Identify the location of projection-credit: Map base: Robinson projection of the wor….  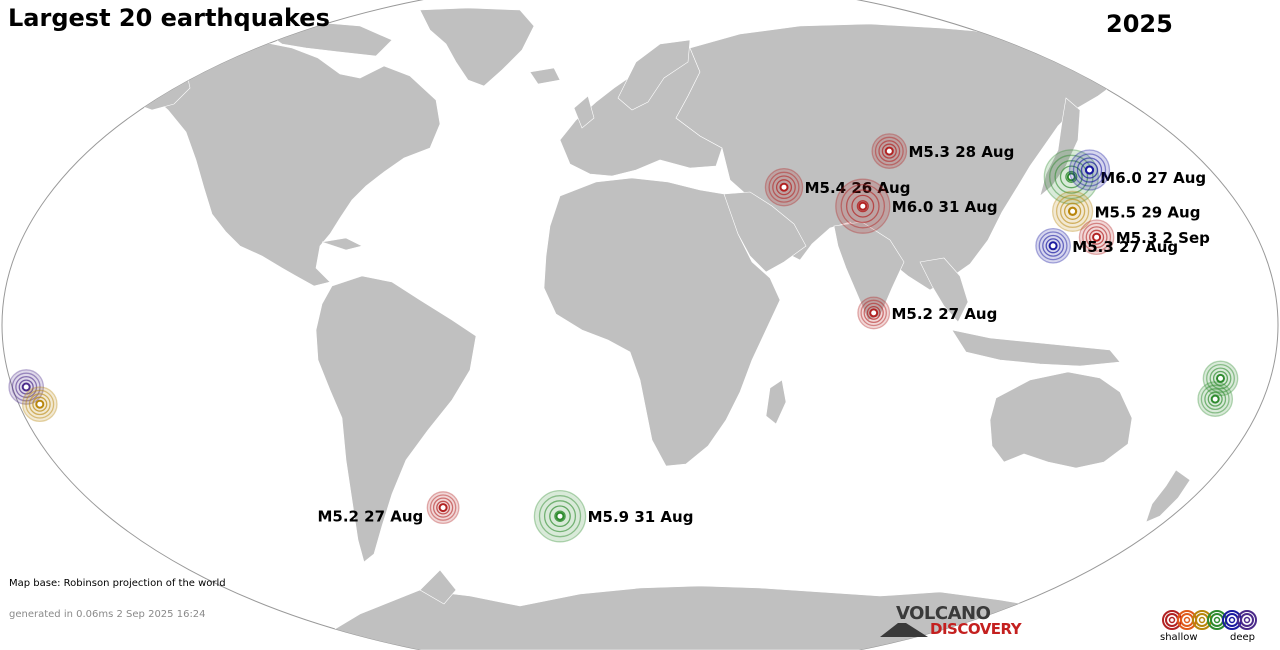
(117, 583).